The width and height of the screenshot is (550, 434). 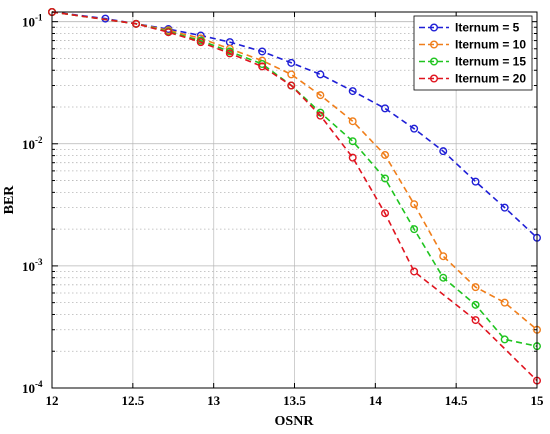 I want to click on y-tick-label: 10⁻², so click(x=32, y=143).